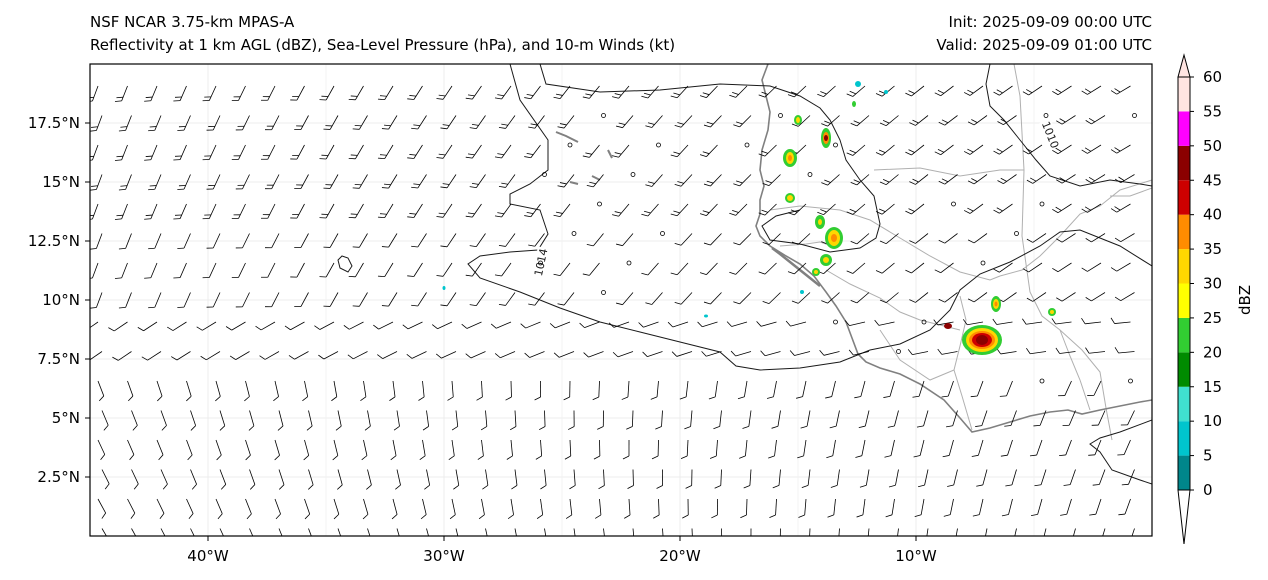 Image resolution: width=1268 pixels, height=580 pixels. Describe the element at coordinates (59, 300) in the screenshot. I see `latitude-ticks: 2.5°N 5°N 7.5°N 10°N 12.5°N 15°N 17.5°N` at that location.